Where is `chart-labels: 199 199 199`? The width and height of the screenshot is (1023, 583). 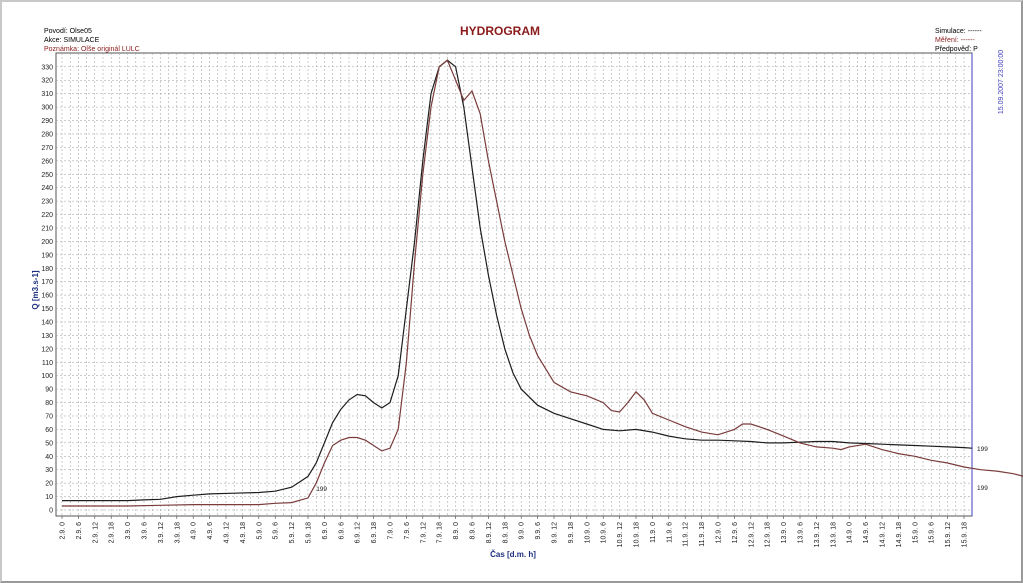
chart-labels: 199 199 199 is located at coordinates (652, 469).